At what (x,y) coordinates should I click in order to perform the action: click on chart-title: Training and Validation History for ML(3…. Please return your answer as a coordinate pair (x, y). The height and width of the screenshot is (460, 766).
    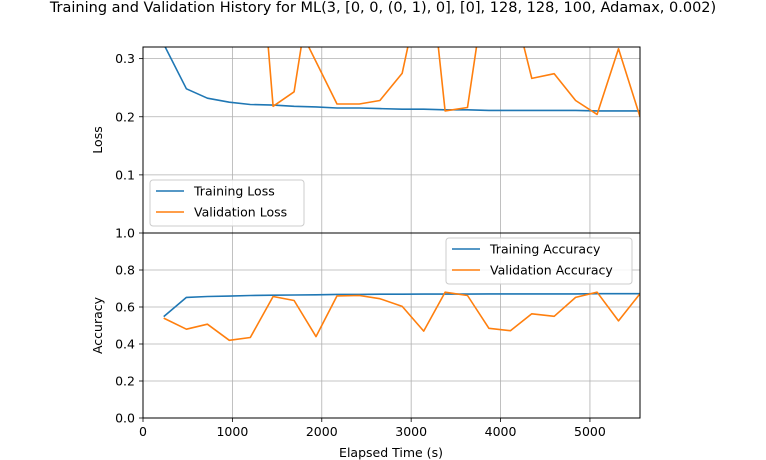
    Looking at the image, I should click on (382, 8).